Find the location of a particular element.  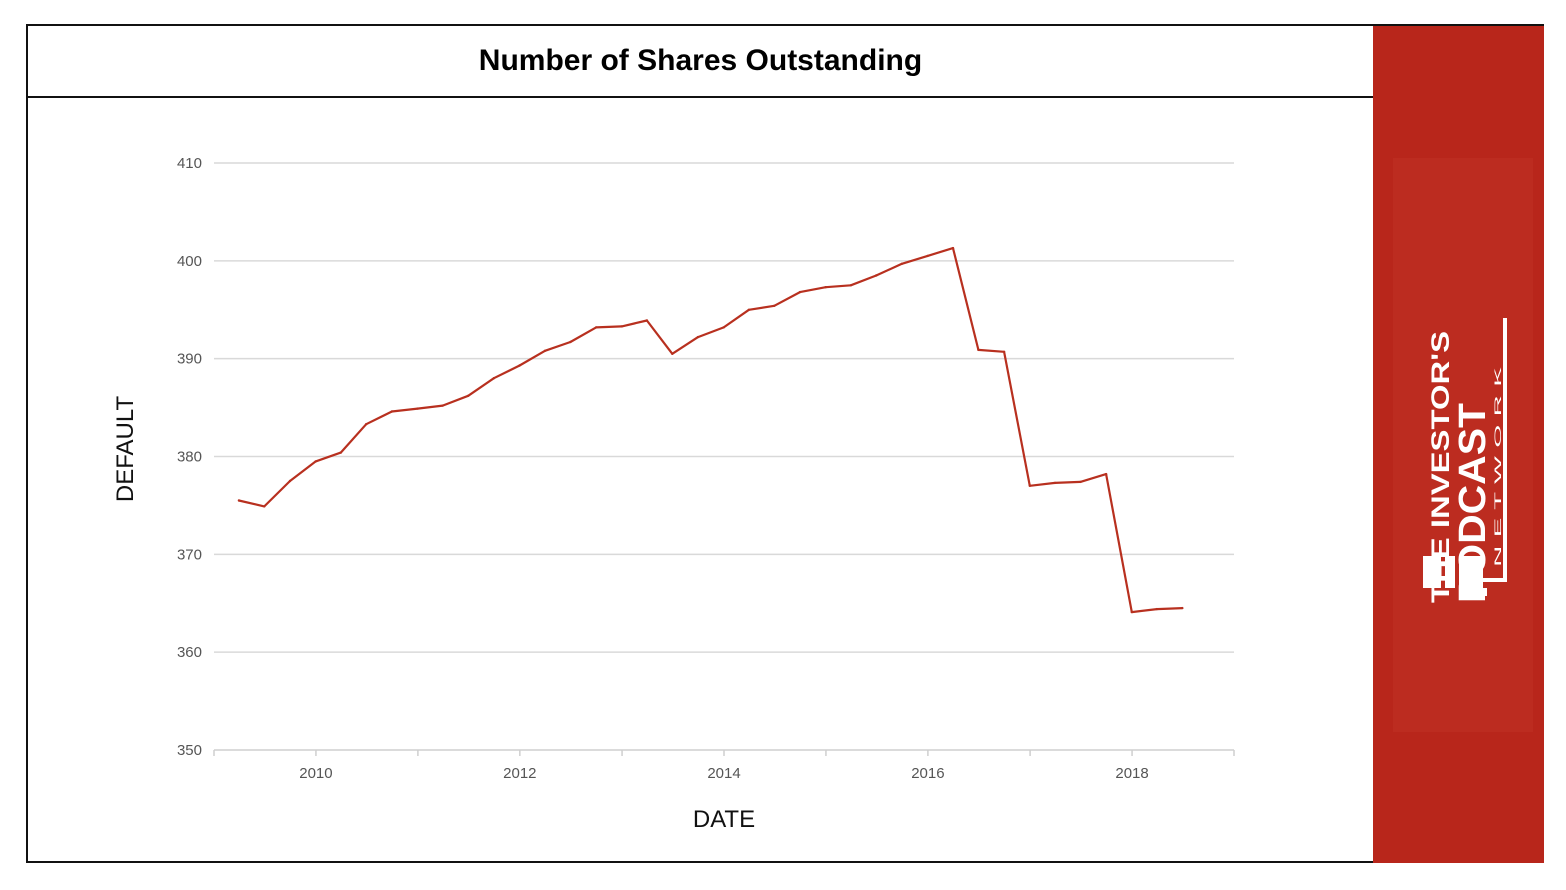

x-tick-label: 2010 is located at coordinates (315, 773).